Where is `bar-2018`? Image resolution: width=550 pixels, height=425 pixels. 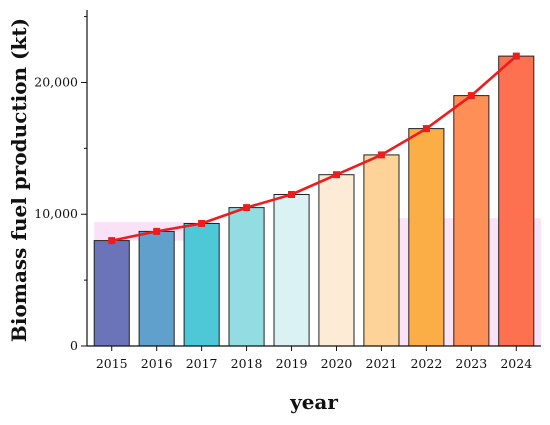 bar-2018 is located at coordinates (246, 277).